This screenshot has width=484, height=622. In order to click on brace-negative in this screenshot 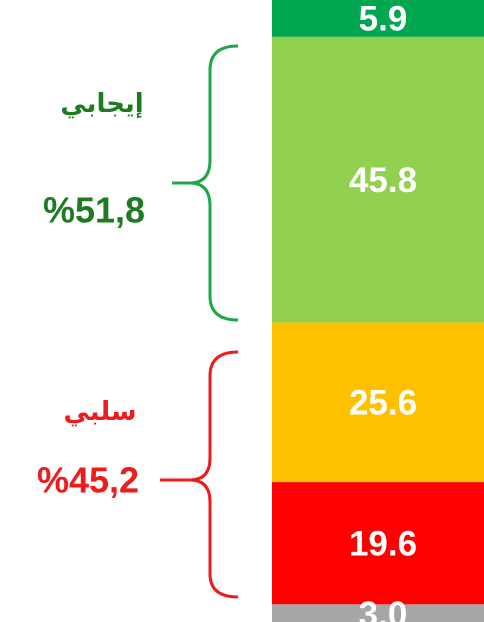, I will do `click(214, 474)`.